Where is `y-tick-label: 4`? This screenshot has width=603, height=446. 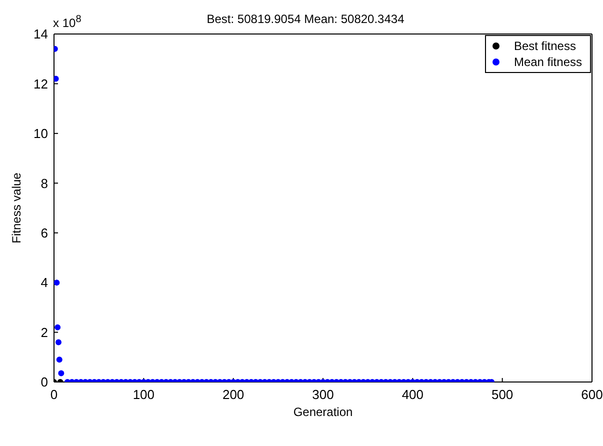 y-tick-label: 4 is located at coordinates (44, 282).